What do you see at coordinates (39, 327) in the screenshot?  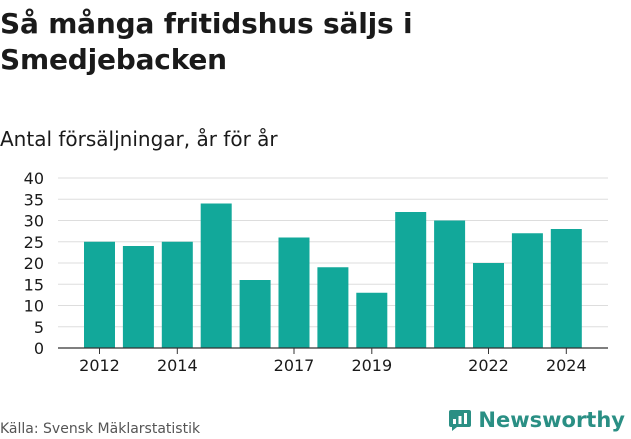 I see `y-tick-label: 5` at bounding box center [39, 327].